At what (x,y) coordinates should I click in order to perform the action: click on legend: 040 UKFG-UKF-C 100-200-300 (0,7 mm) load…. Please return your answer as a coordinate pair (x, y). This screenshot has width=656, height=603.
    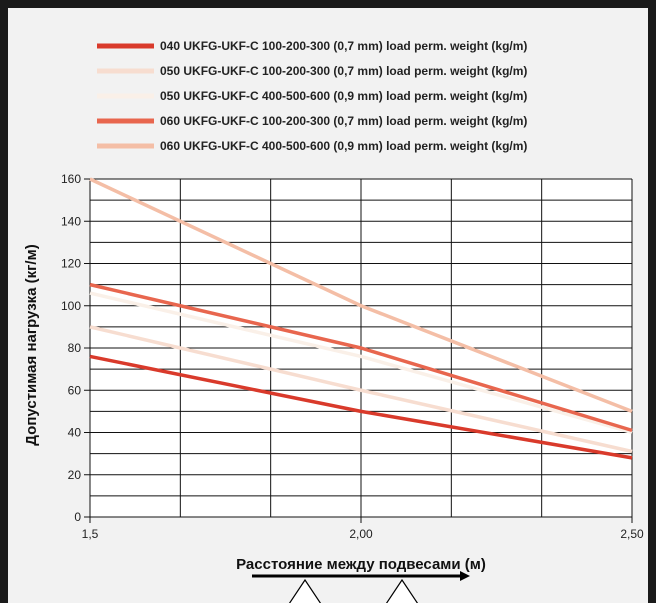
    Looking at the image, I should click on (312, 96).